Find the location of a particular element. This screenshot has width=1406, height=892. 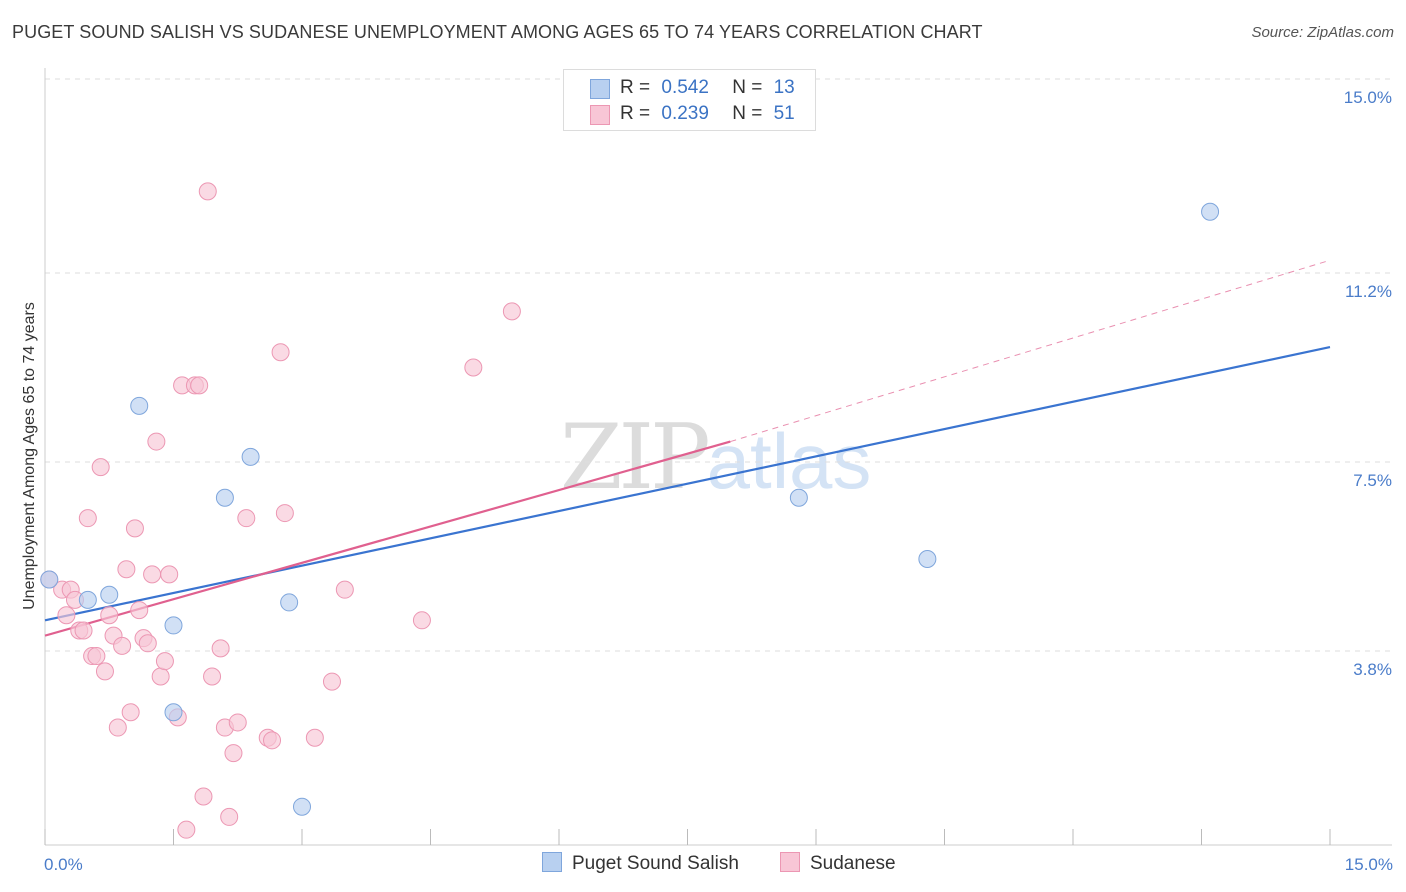

source-label: Source: ZipAtlas.com is located at coordinates (1322, 32).